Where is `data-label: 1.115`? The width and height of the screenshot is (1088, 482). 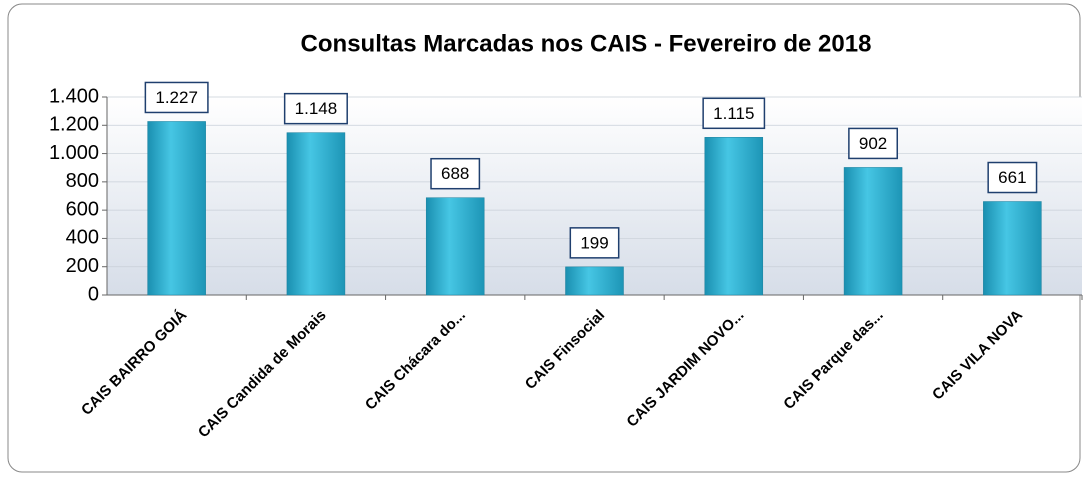 data-label: 1.115 is located at coordinates (733, 113).